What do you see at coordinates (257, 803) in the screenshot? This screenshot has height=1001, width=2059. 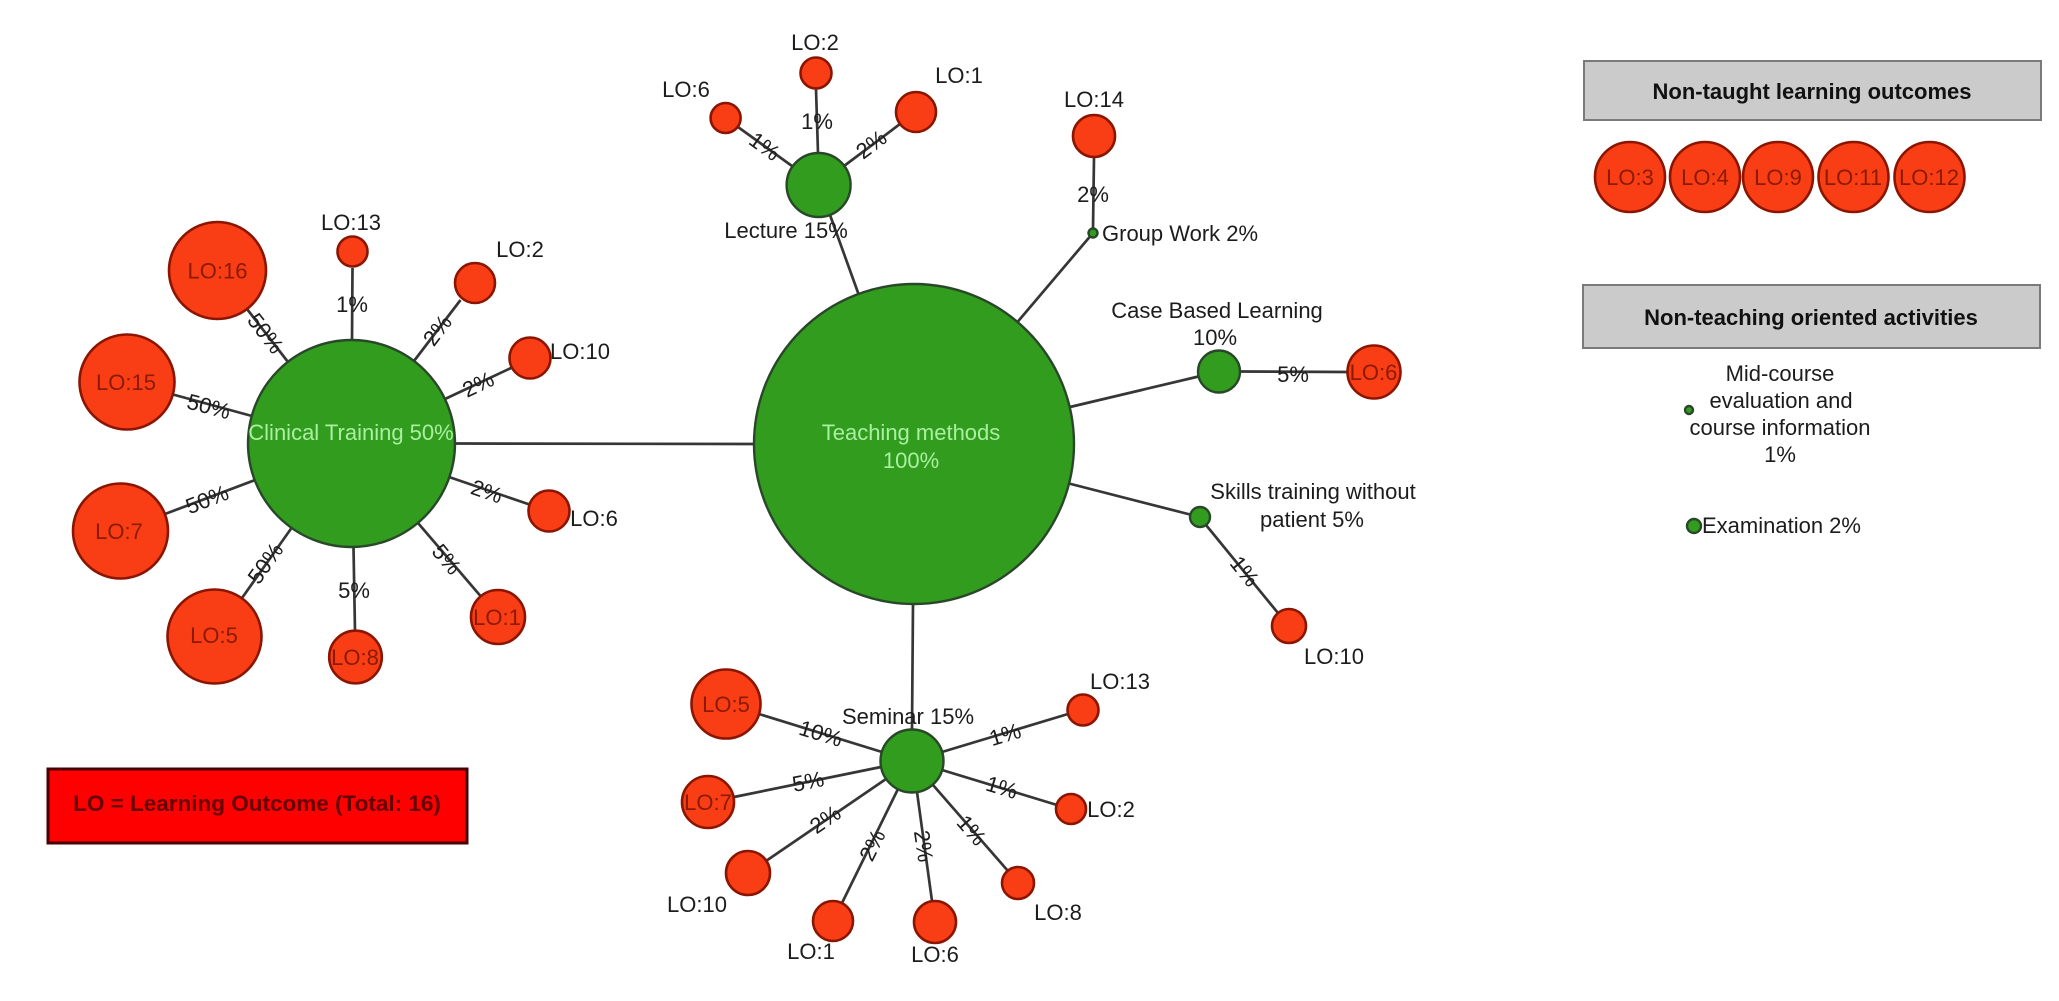 I see `svg-text:LO = Learning Outcome (Total:: LO = Learning Outcome (Total: 16)` at bounding box center [257, 803].